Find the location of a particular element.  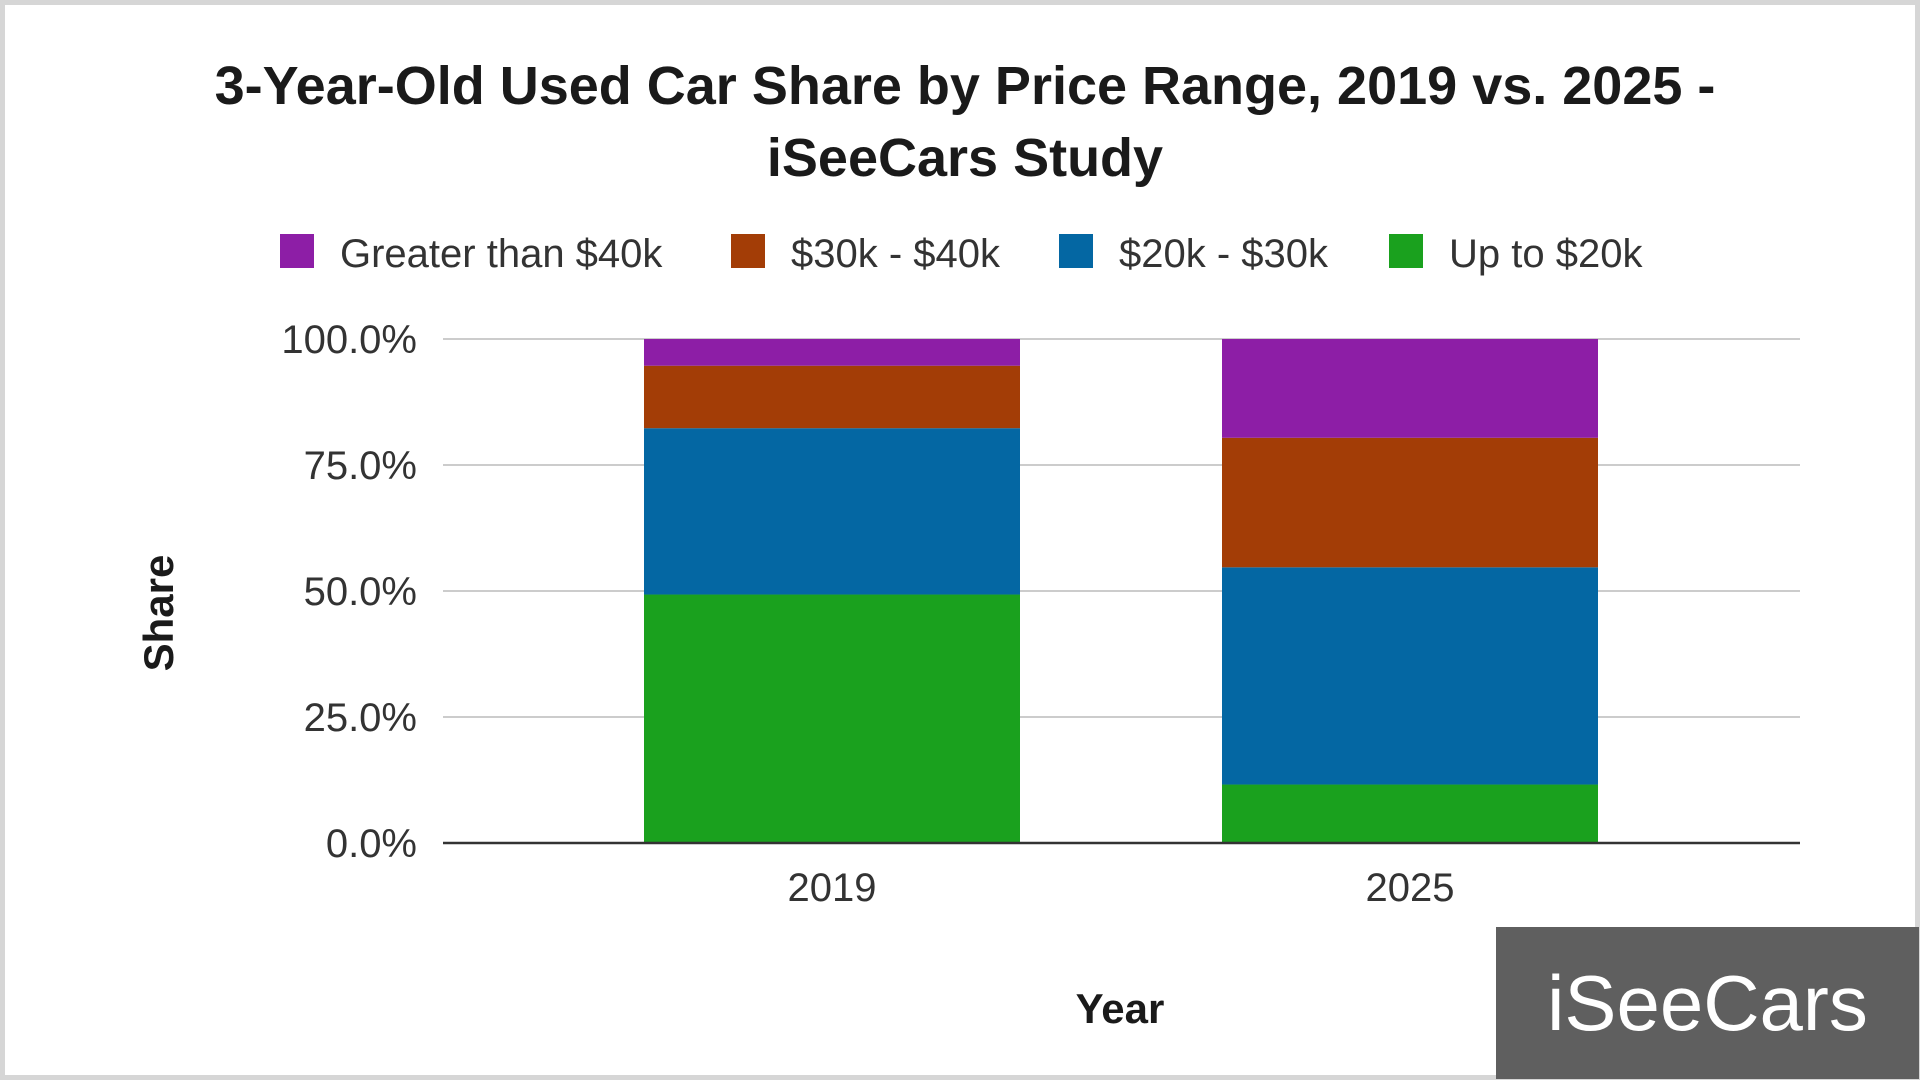

x-axis-ticks: 2019 2025 is located at coordinates (1121, 888).